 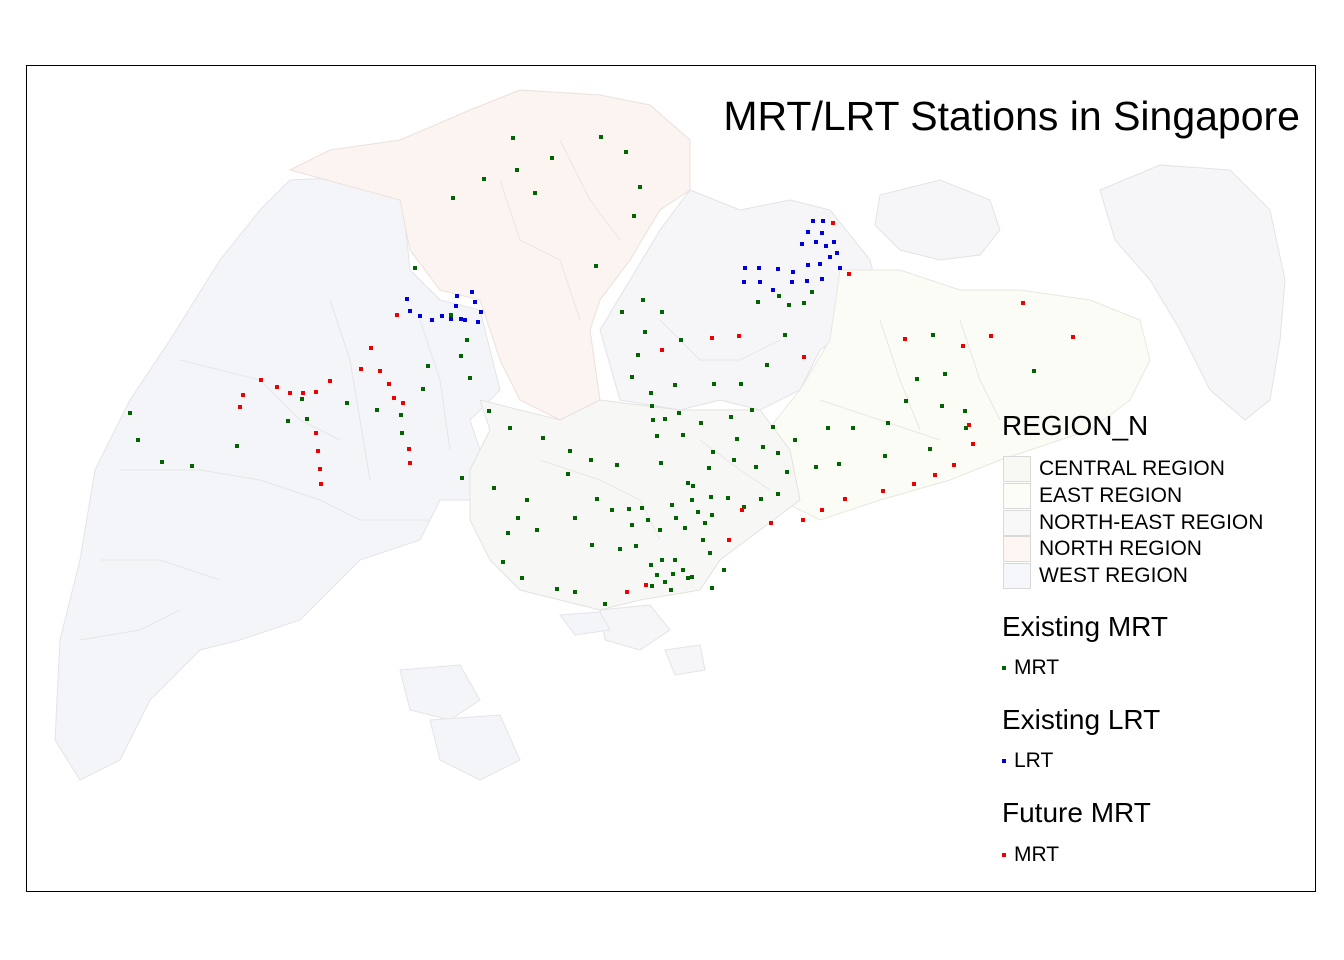 What do you see at coordinates (685, 660) in the screenshot?
I see `small-island-polygon` at bounding box center [685, 660].